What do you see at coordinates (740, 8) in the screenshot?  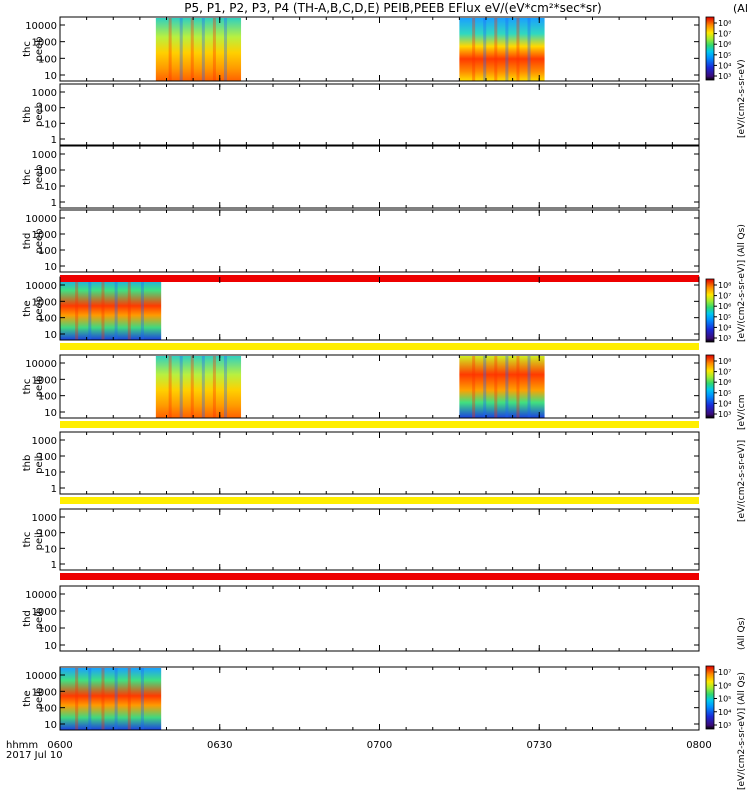 I see `title-clip-label: (Al` at bounding box center [740, 8].